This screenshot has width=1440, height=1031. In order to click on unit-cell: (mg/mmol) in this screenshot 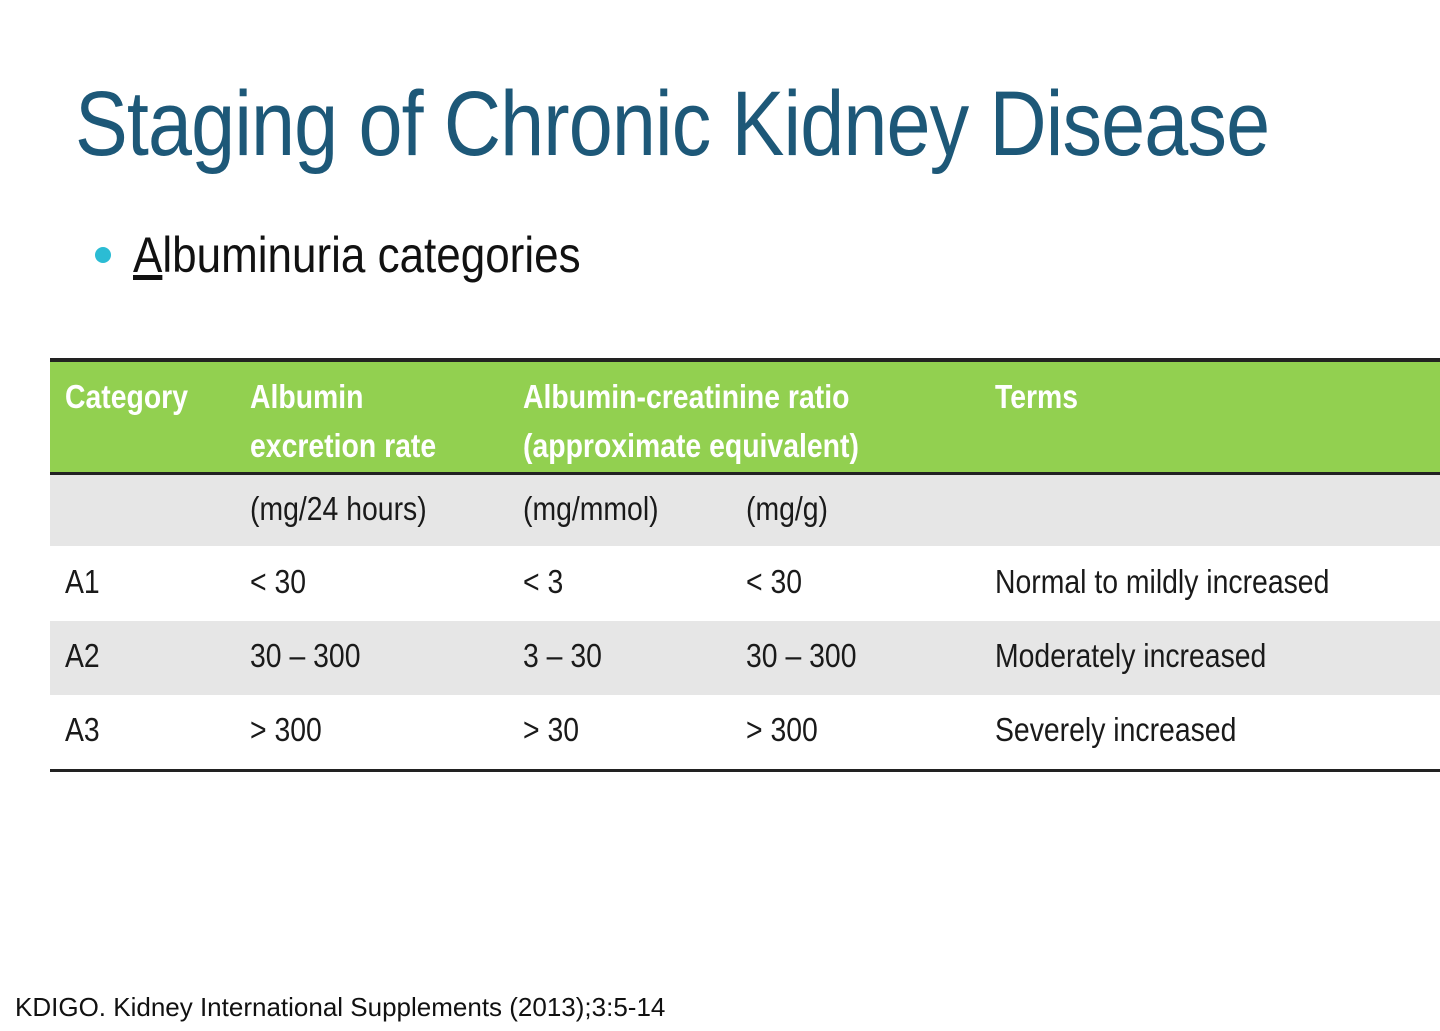, I will do `click(591, 508)`.